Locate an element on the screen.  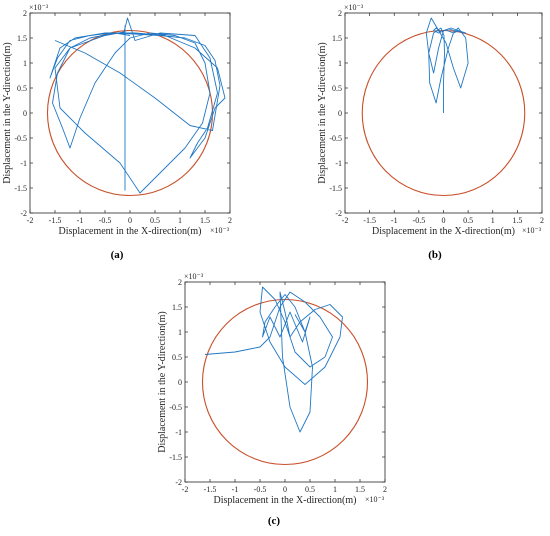
axes-box is located at coordinates (285, 382).